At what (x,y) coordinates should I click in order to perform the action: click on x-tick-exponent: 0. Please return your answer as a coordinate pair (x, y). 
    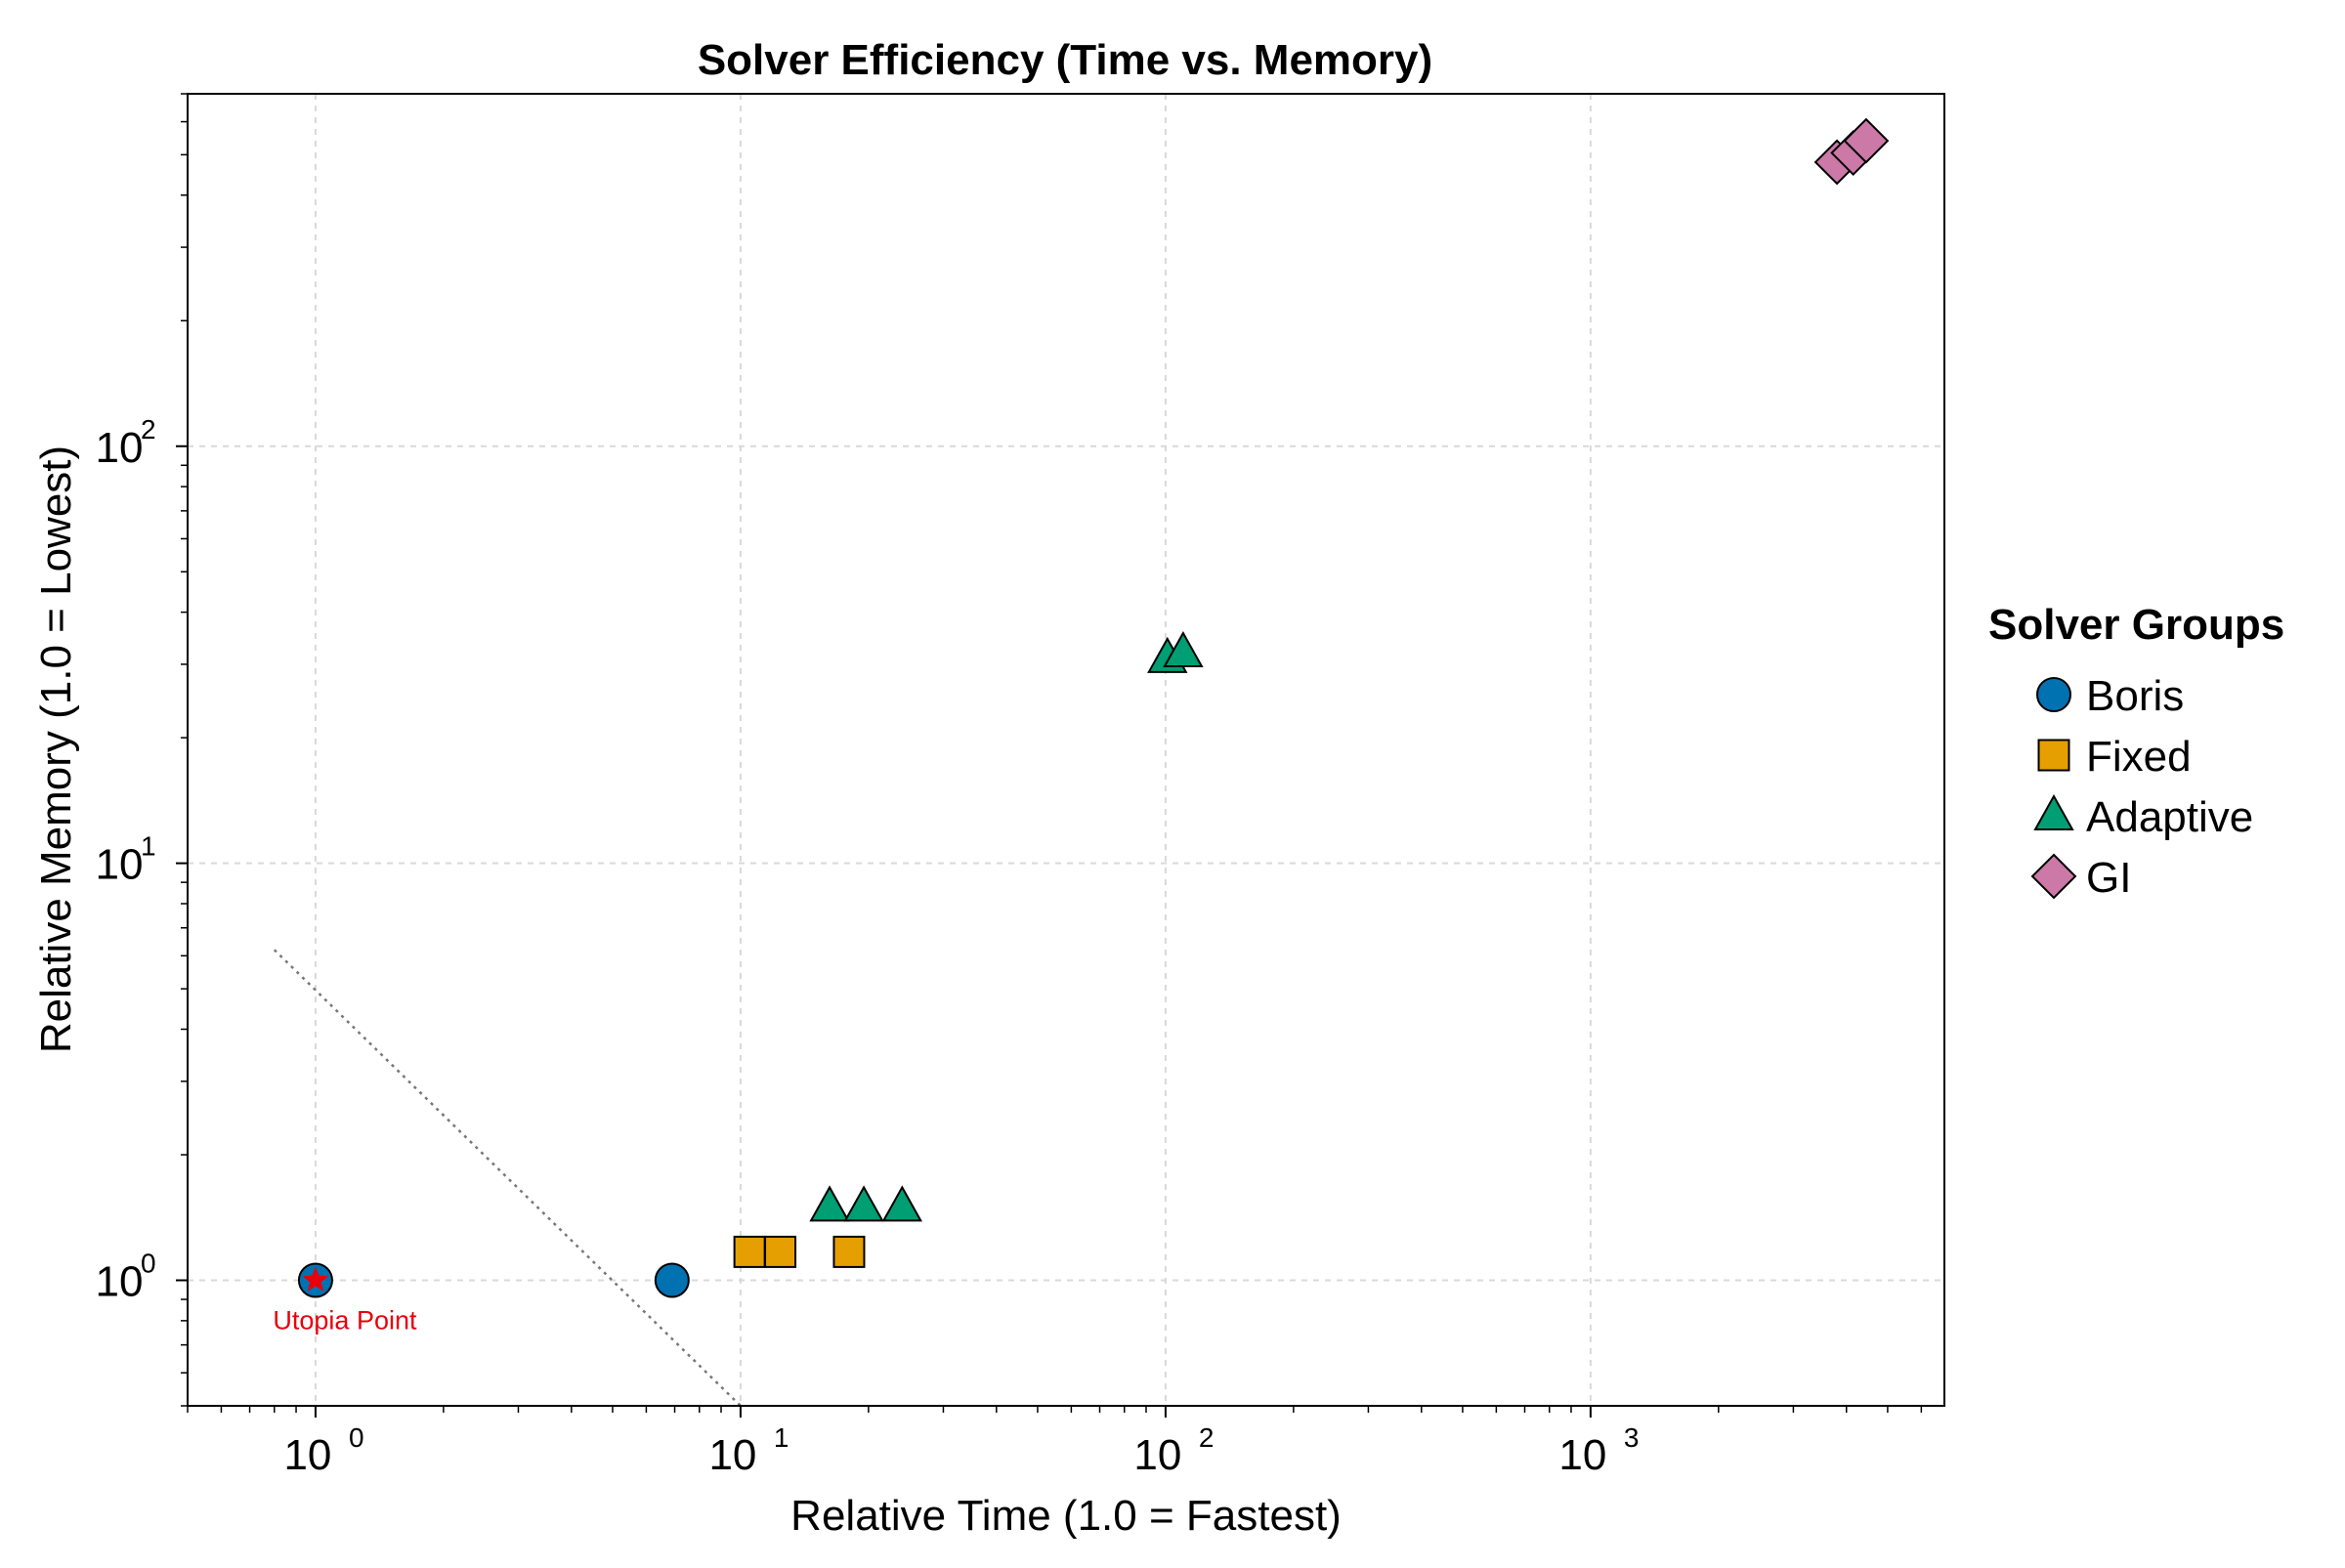
    Looking at the image, I should click on (356, 1437).